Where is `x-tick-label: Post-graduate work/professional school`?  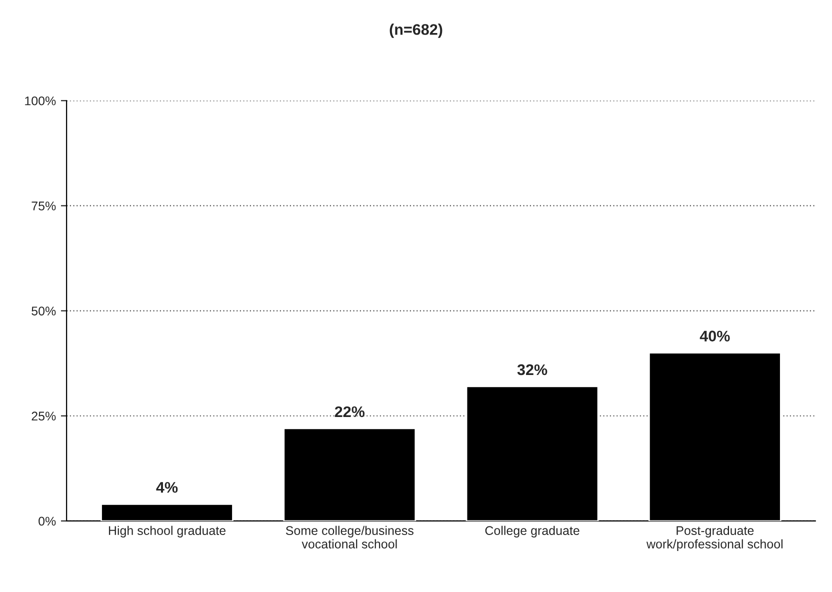
x-tick-label: Post-graduate work/professional school is located at coordinates (714, 538).